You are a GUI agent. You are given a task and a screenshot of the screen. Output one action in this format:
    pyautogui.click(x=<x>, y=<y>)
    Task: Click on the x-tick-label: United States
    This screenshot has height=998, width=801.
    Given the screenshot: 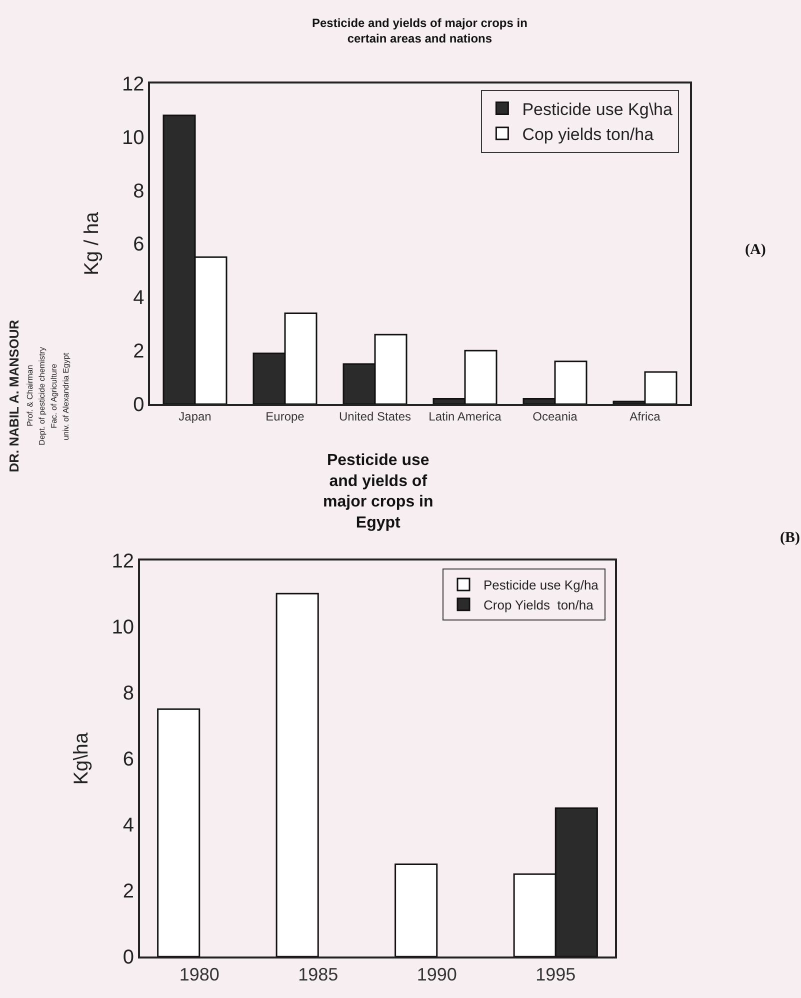 What is the action you would take?
    pyautogui.click(x=375, y=416)
    